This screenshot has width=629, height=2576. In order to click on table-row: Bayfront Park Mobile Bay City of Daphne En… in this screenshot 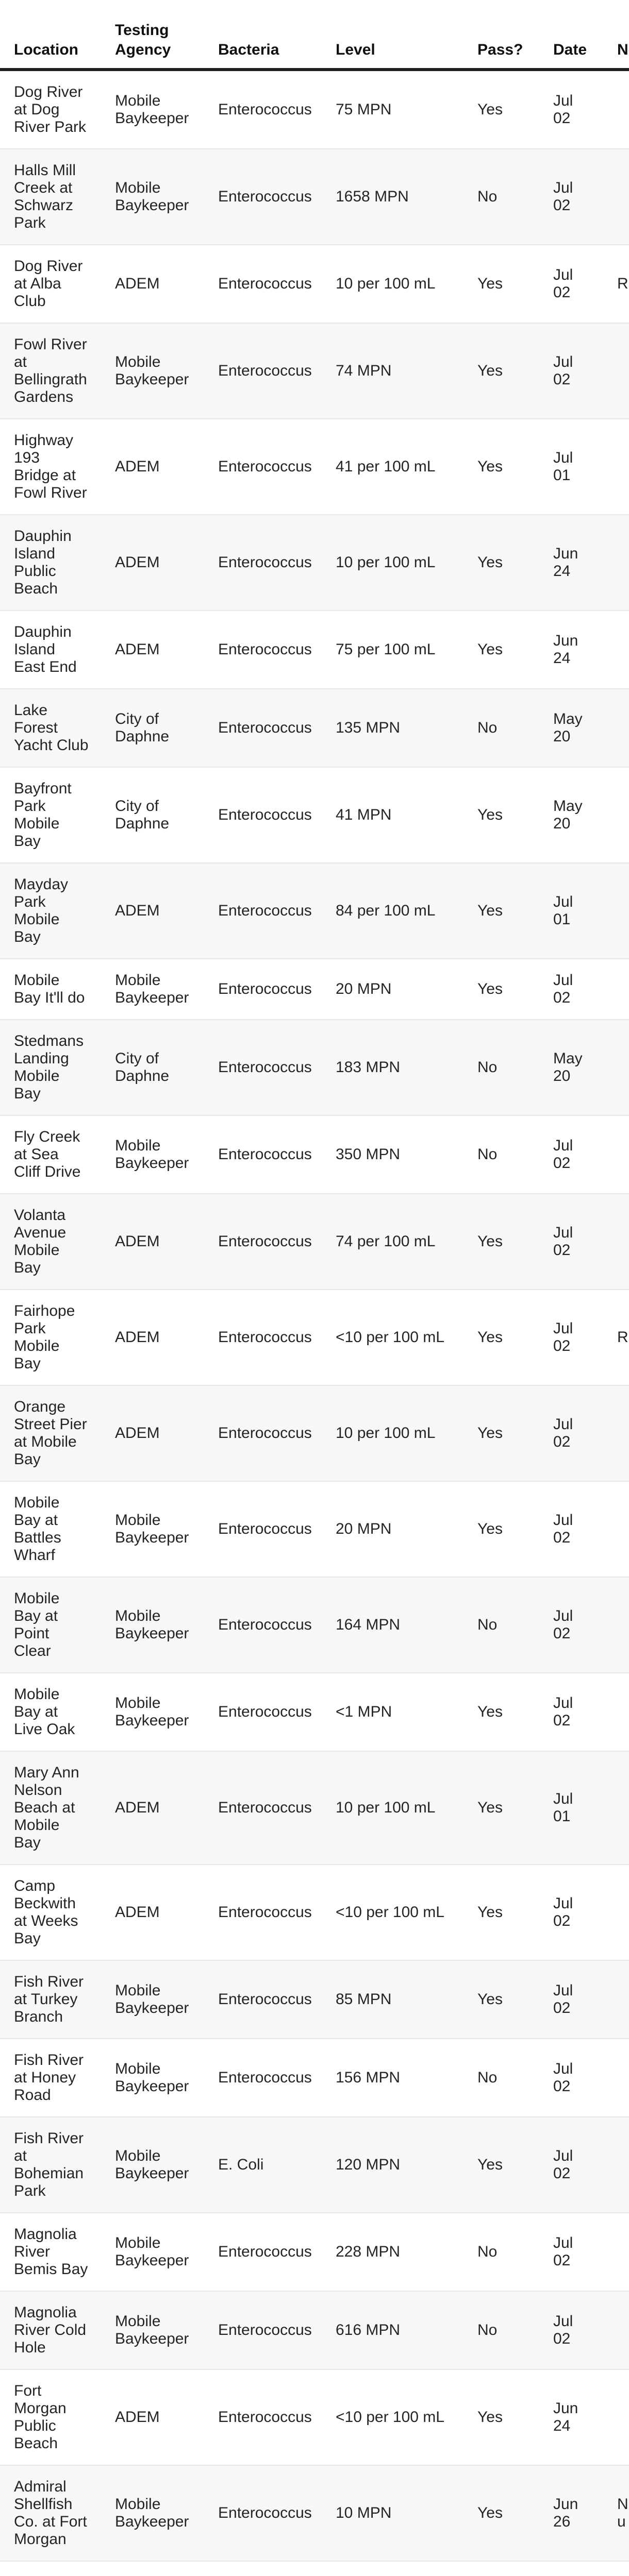, I will do `click(314, 815)`.